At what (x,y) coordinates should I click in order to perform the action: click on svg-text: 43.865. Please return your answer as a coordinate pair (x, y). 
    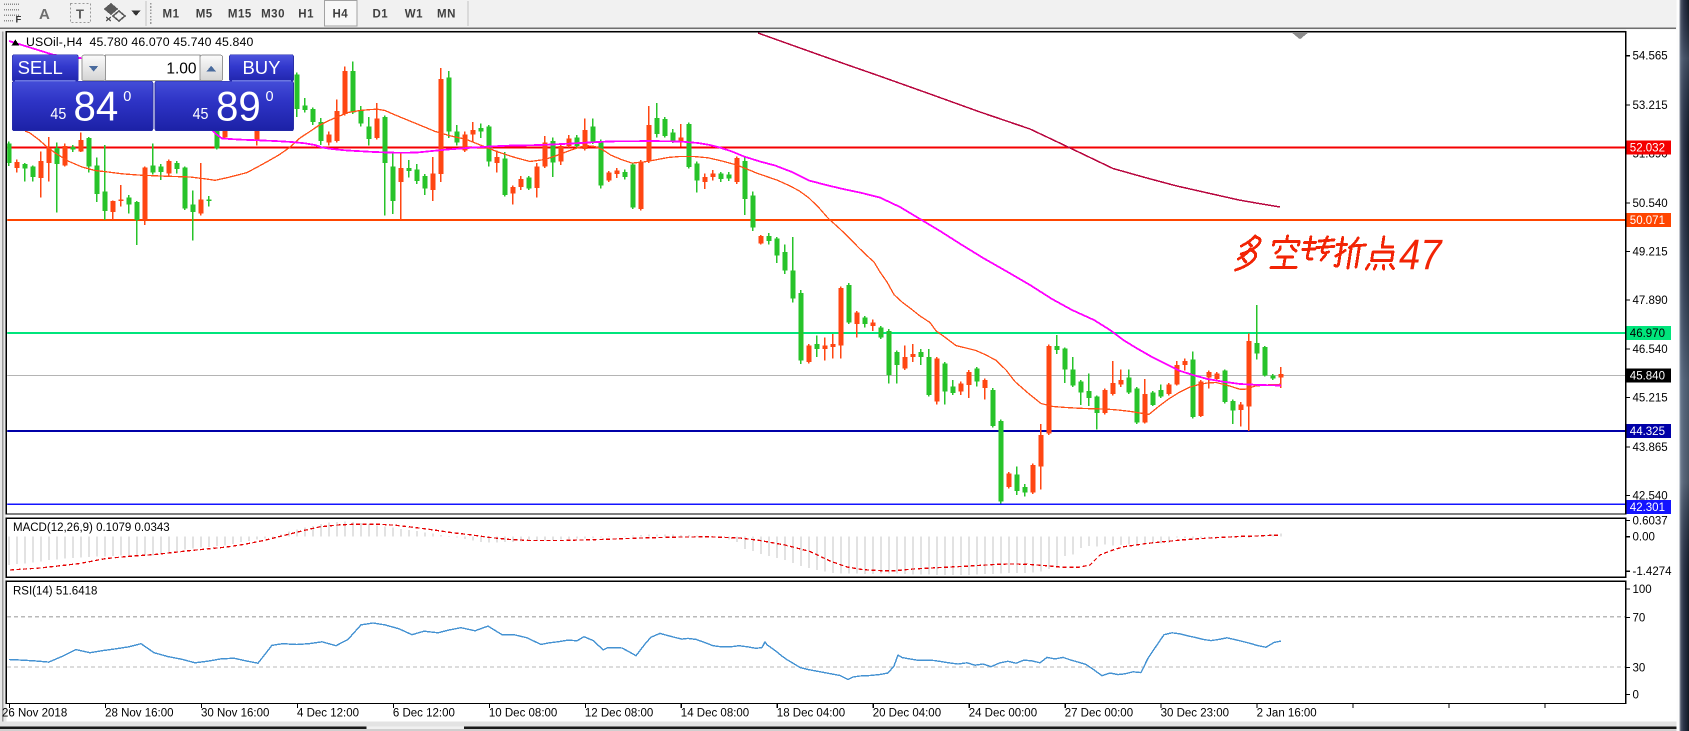
    Looking at the image, I should click on (1650, 448).